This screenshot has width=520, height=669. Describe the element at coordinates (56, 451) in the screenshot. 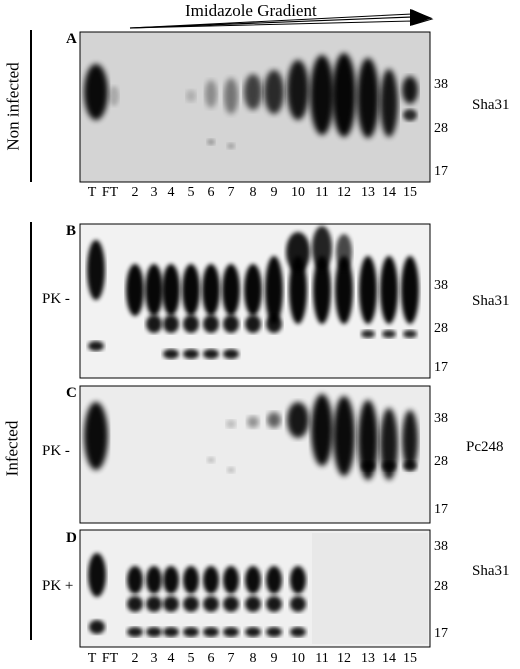

I see `pk-label-c: PK -` at that location.